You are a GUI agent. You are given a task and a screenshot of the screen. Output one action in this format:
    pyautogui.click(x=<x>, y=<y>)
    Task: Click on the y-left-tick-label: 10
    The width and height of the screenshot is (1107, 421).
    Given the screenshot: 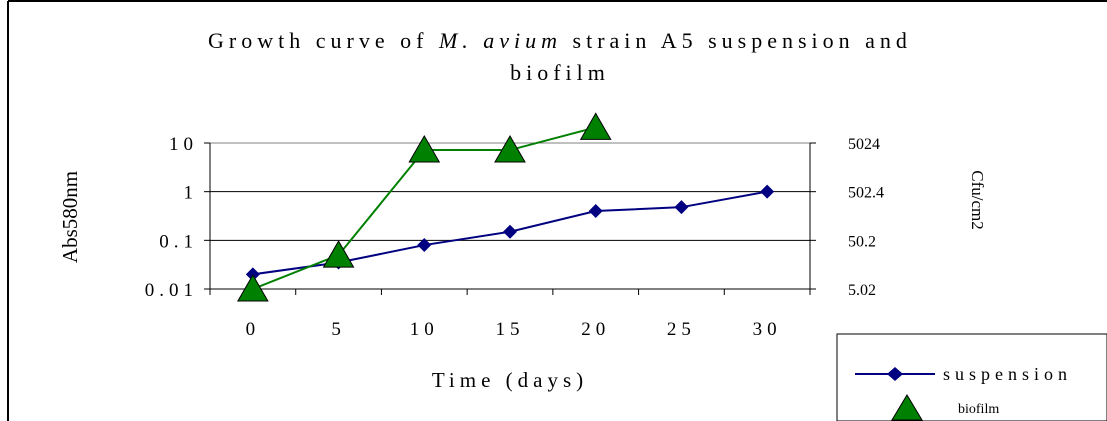 What is the action you would take?
    pyautogui.click(x=183, y=144)
    